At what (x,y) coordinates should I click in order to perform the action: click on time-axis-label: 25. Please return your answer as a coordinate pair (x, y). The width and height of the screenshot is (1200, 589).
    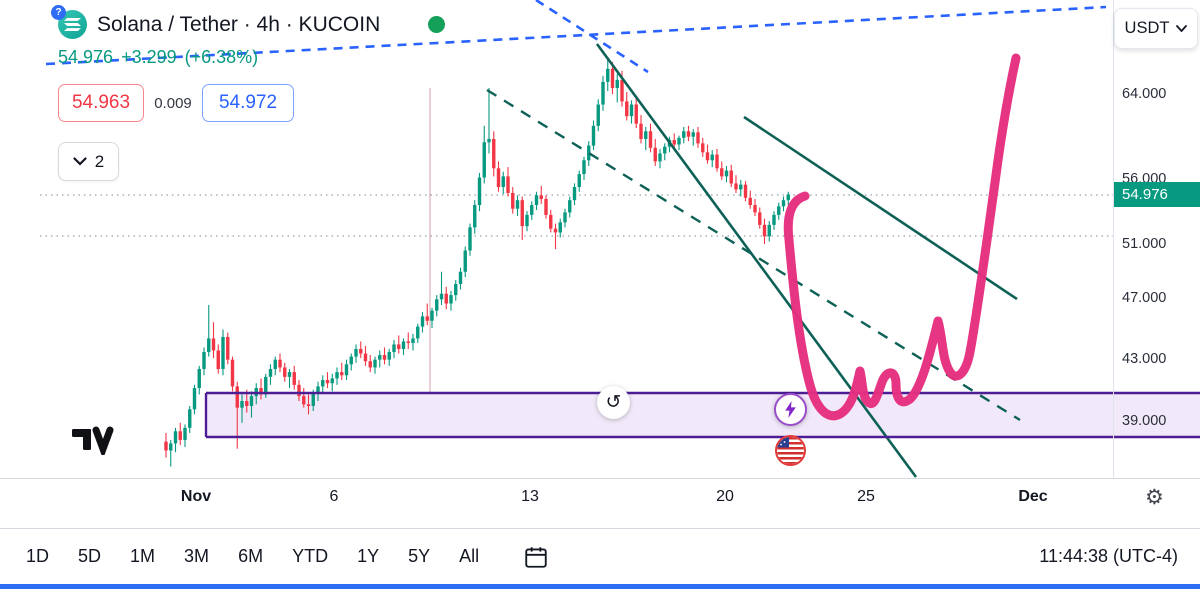
    Looking at the image, I should click on (866, 496).